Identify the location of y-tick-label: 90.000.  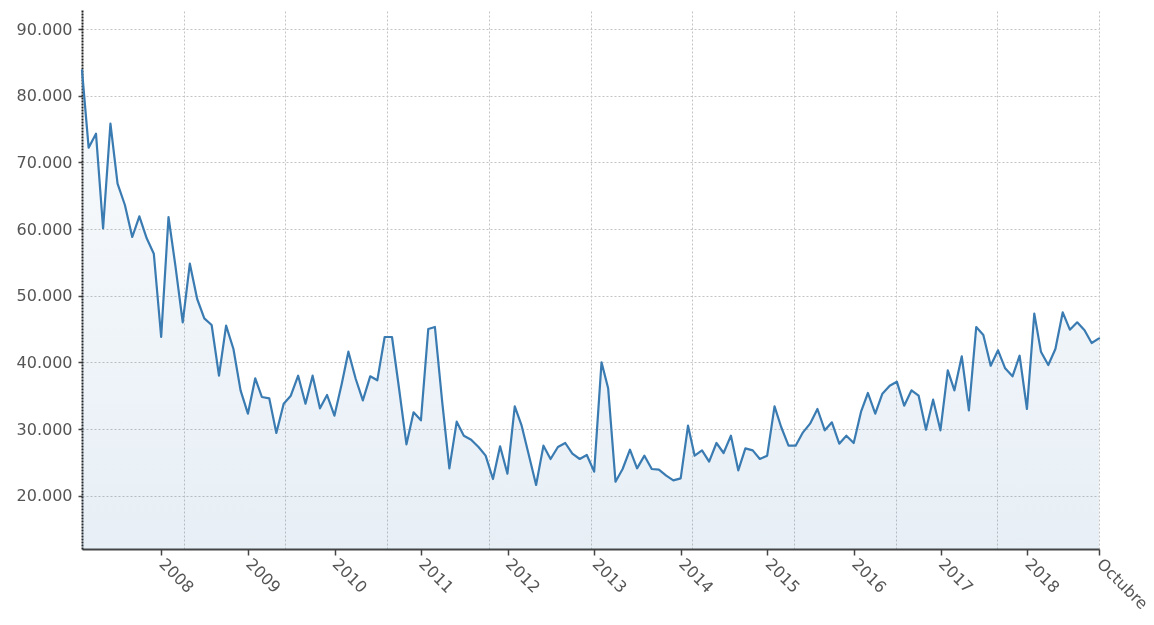
(44, 29).